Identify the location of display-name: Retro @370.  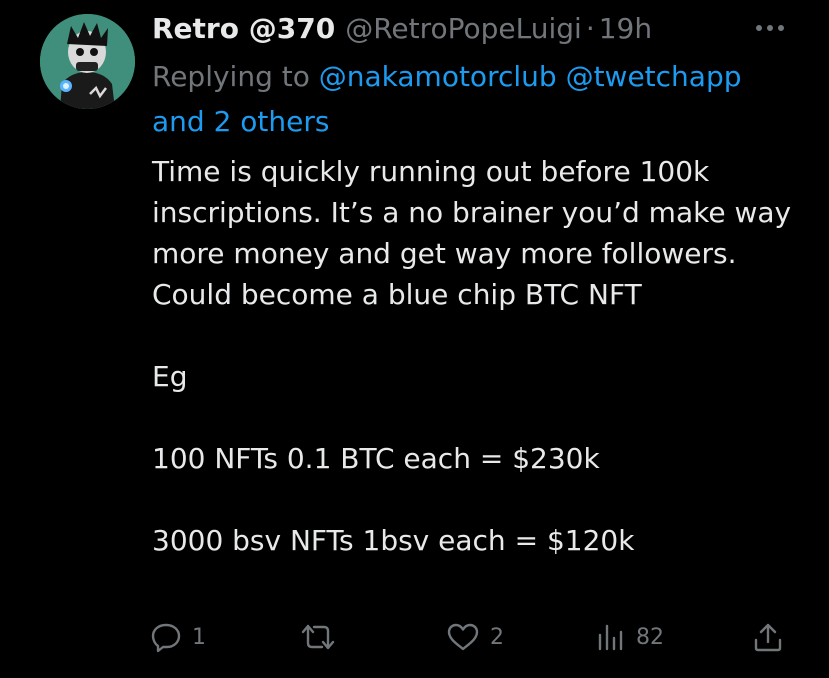
(244, 28).